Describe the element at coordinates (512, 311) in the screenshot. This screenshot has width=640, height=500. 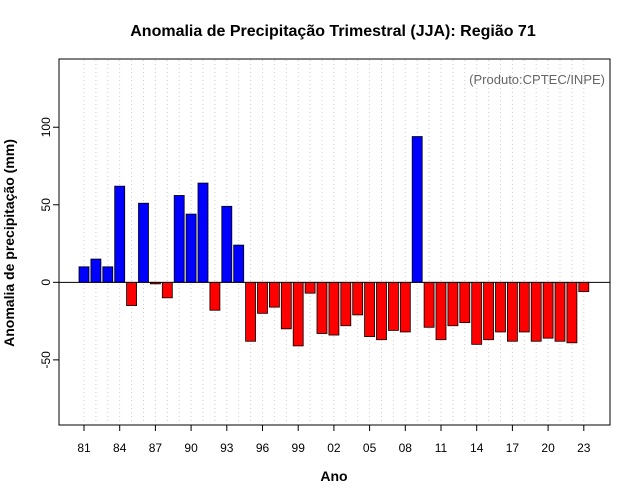
I see `bar-2017` at that location.